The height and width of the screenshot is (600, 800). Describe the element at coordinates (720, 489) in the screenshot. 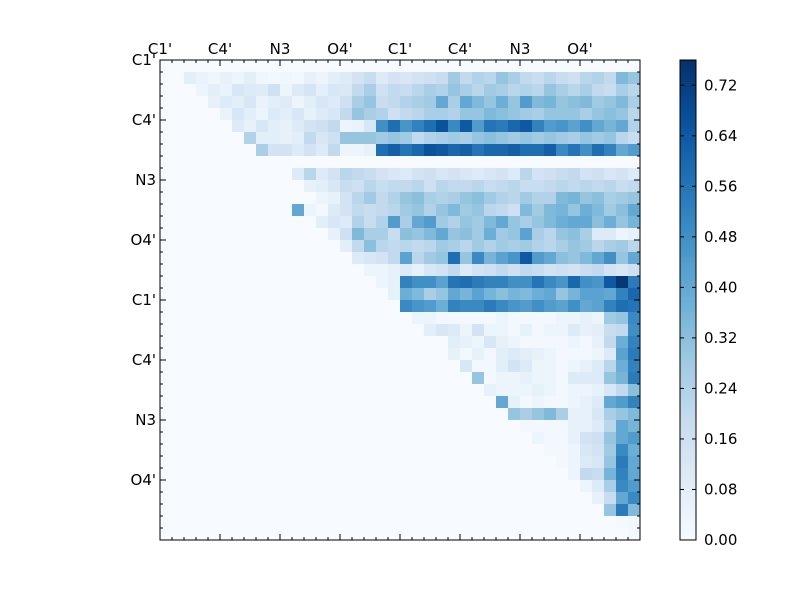

I see `colorbar-tick-label: 0.08` at that location.